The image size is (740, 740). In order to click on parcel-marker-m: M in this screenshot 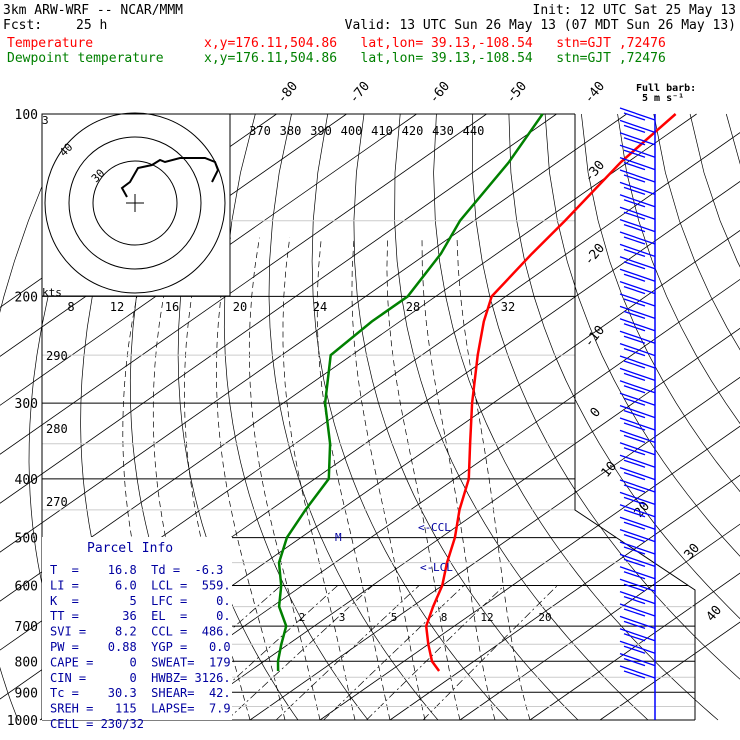, I will do `click(338, 537)`.